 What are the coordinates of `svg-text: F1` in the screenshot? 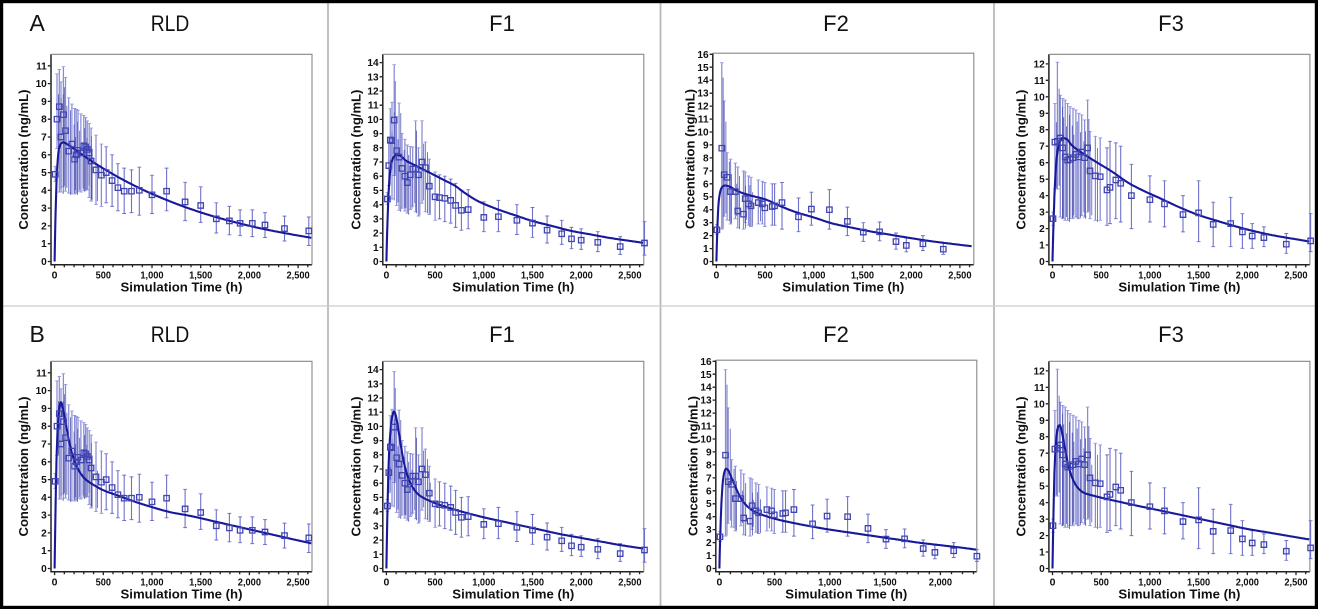 It's located at (502, 23).